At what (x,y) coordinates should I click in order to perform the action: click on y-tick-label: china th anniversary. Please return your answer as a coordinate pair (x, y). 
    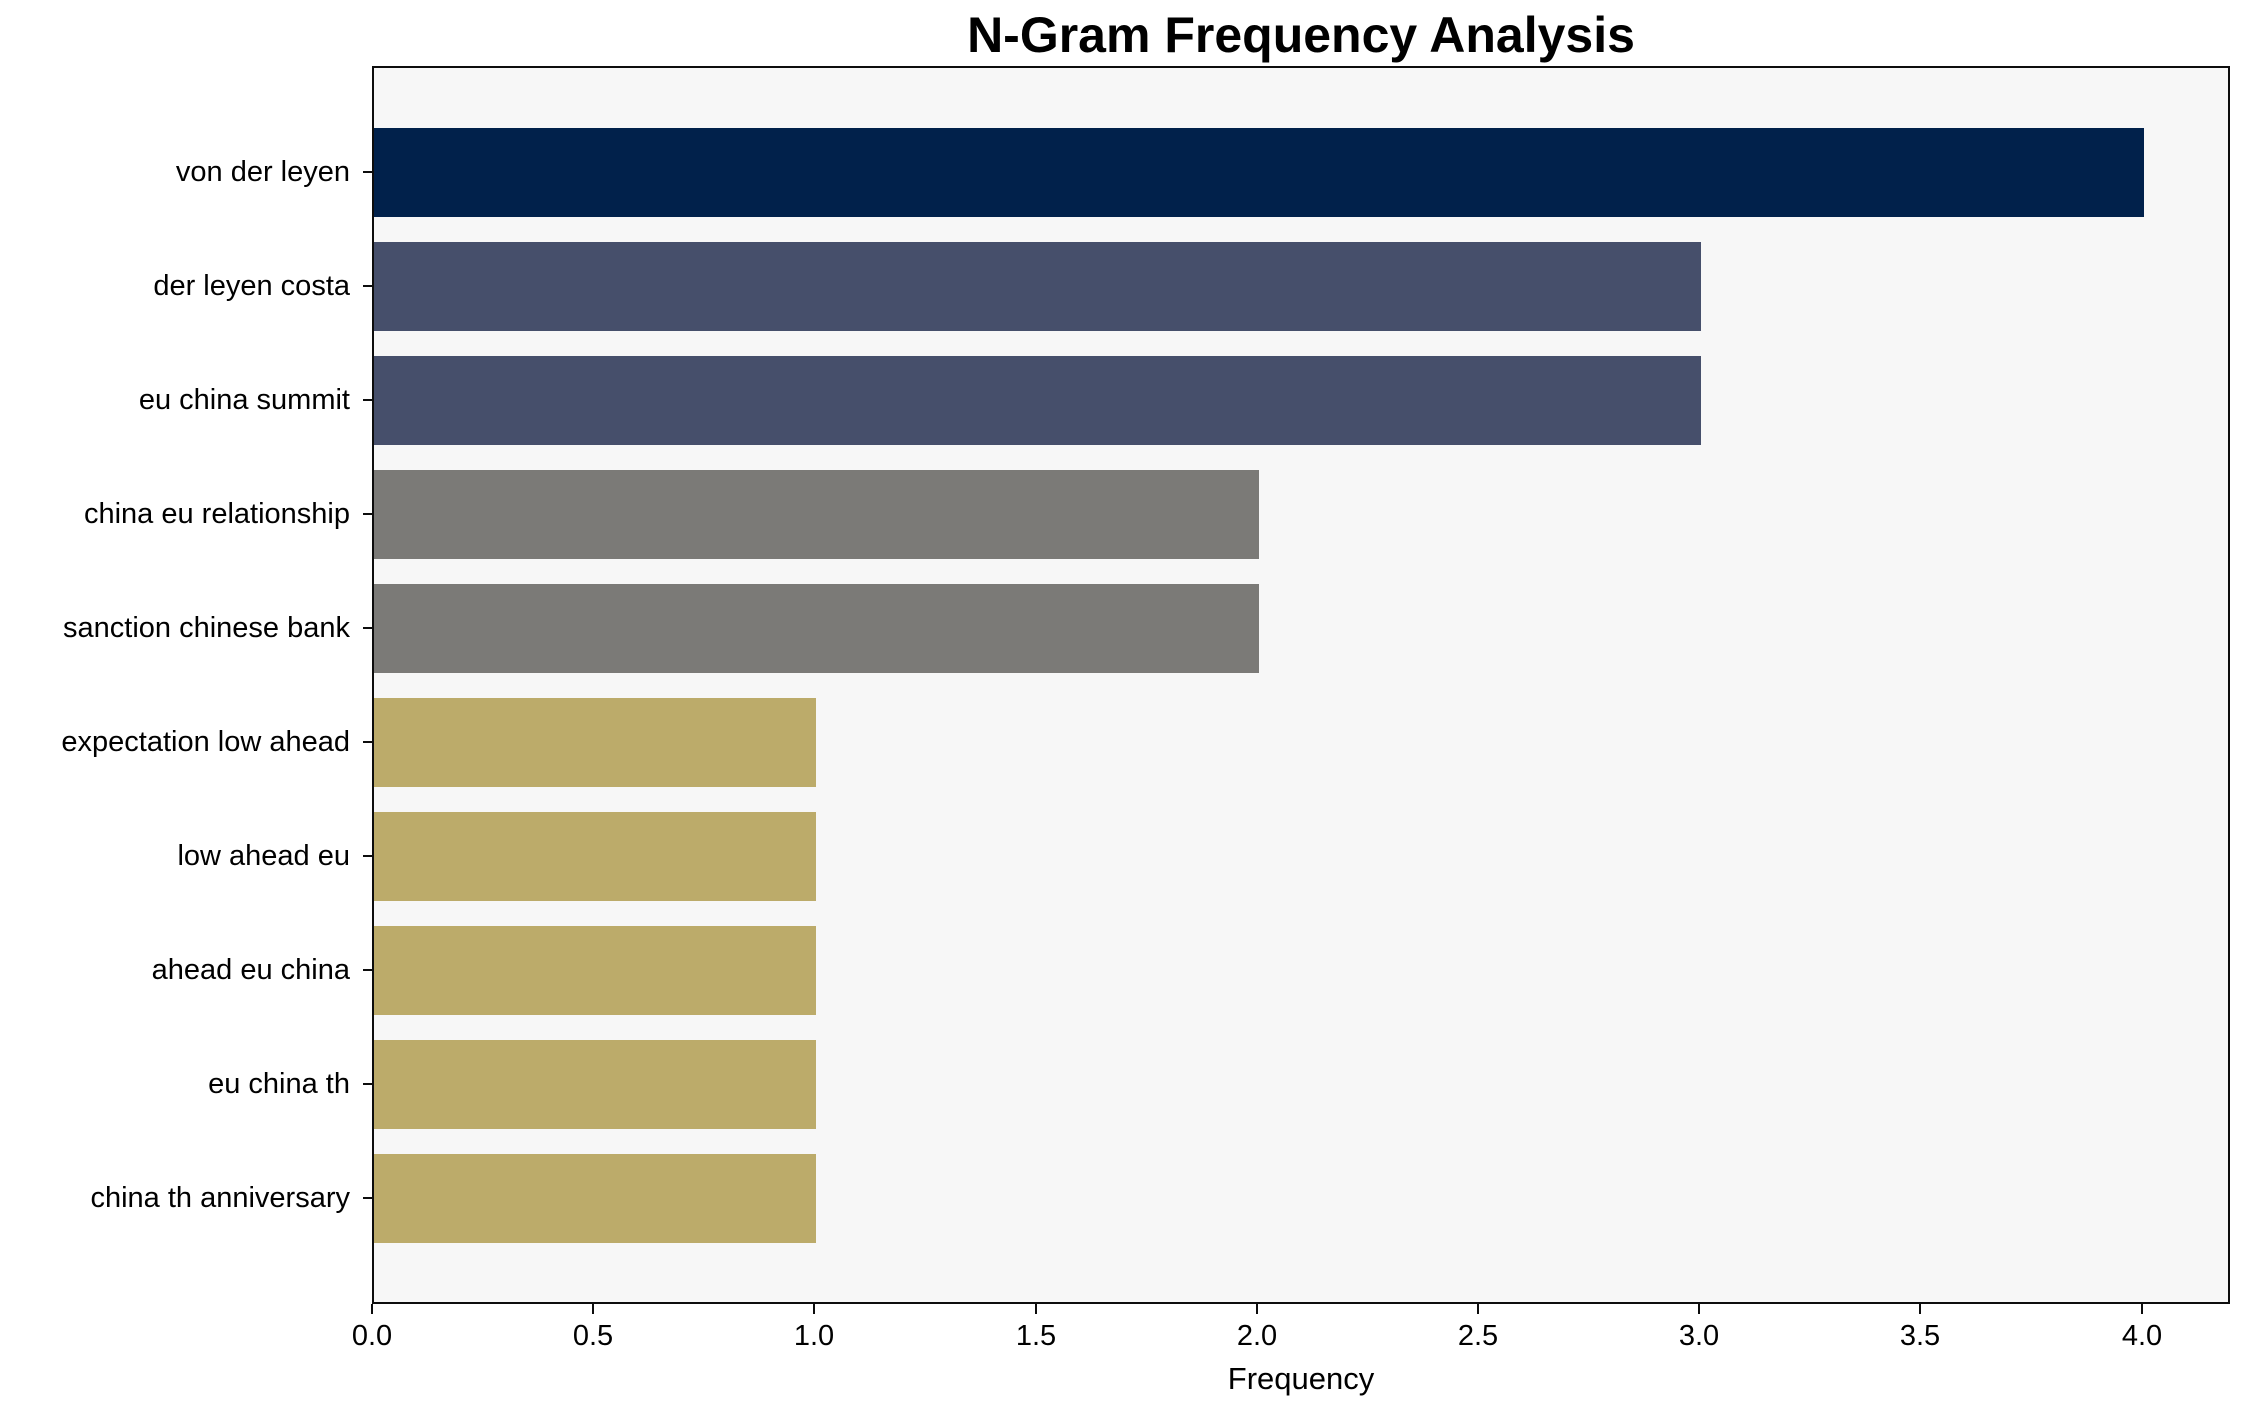
    Looking at the image, I should click on (220, 1198).